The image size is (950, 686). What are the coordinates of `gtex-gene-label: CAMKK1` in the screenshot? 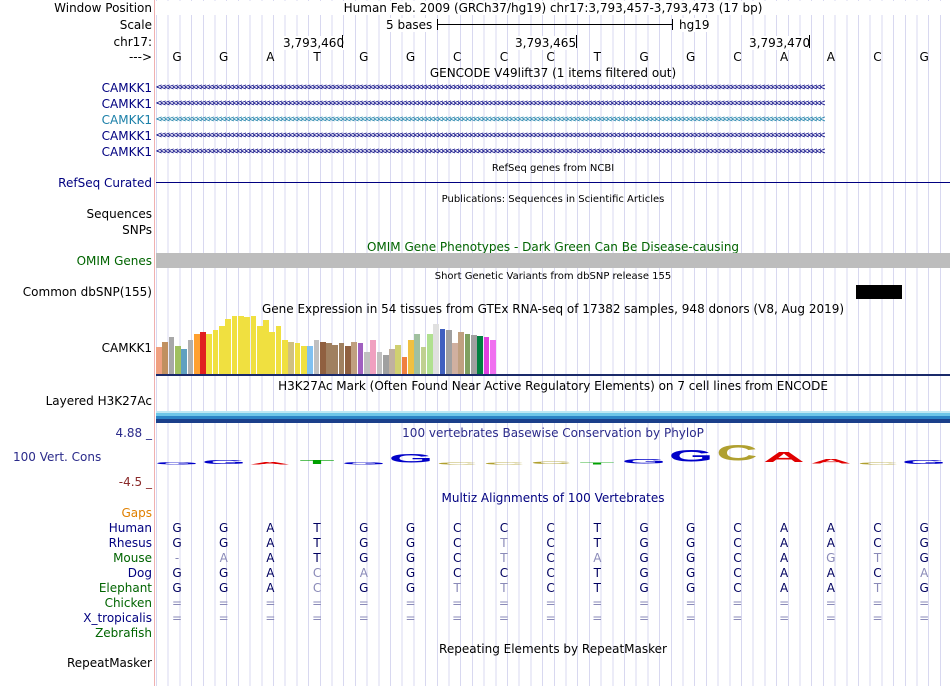 It's located at (126, 348).